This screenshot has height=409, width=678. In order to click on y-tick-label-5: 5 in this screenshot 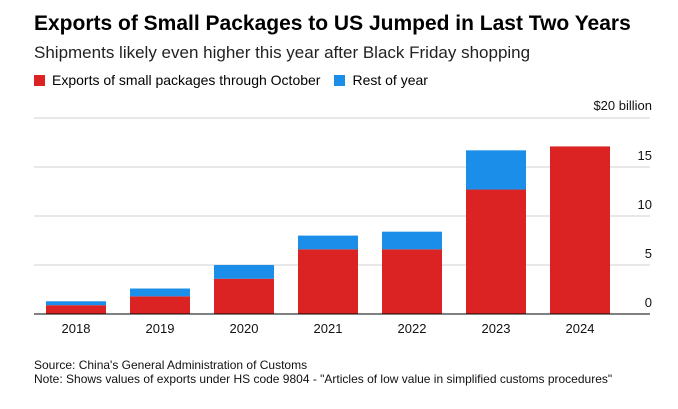, I will do `click(648, 253)`.